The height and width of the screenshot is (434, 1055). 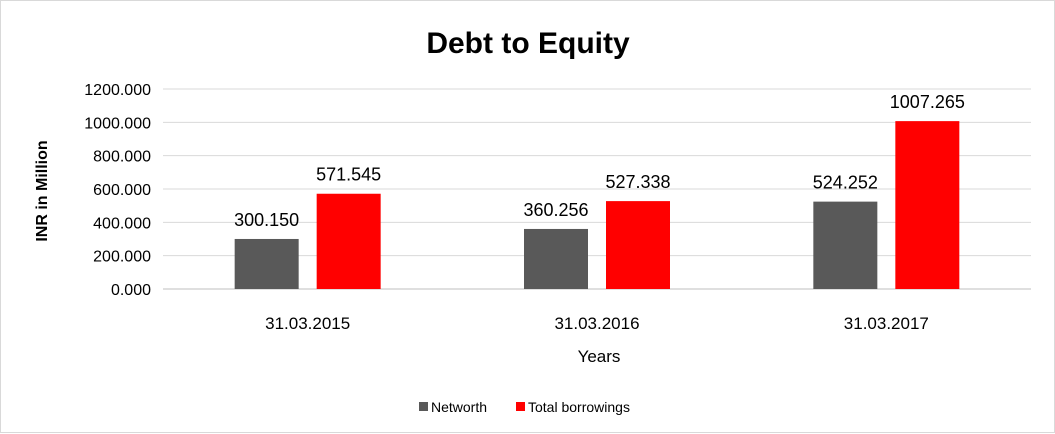 I want to click on data-label: 524.252, so click(x=845, y=183).